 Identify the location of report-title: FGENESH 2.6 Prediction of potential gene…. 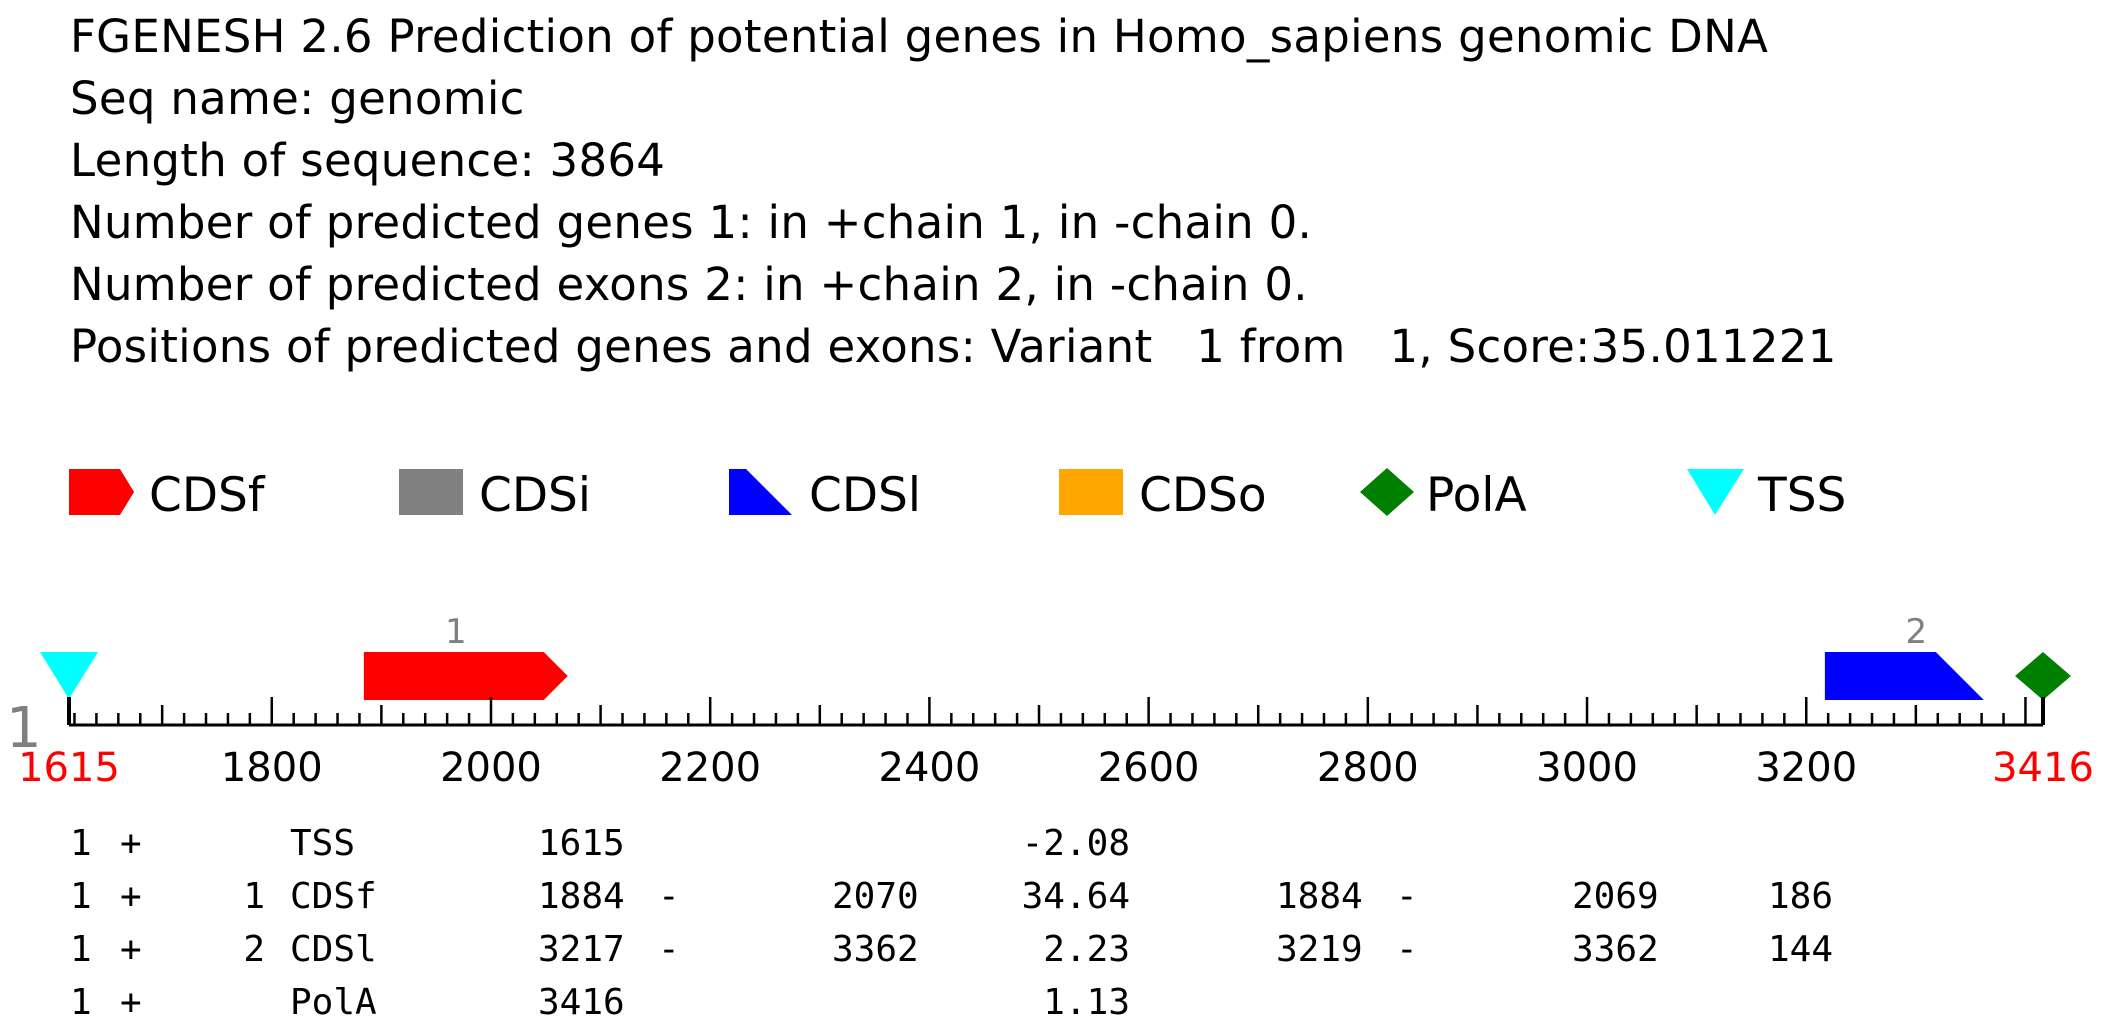
(919, 36).